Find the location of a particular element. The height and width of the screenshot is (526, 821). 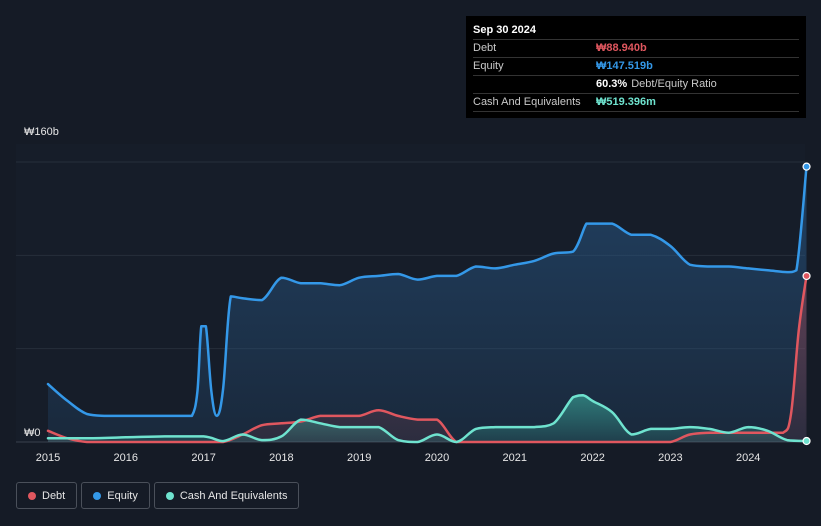

tooltip-ratio-caption: Debt/Equity Ratio is located at coordinates (674, 84).